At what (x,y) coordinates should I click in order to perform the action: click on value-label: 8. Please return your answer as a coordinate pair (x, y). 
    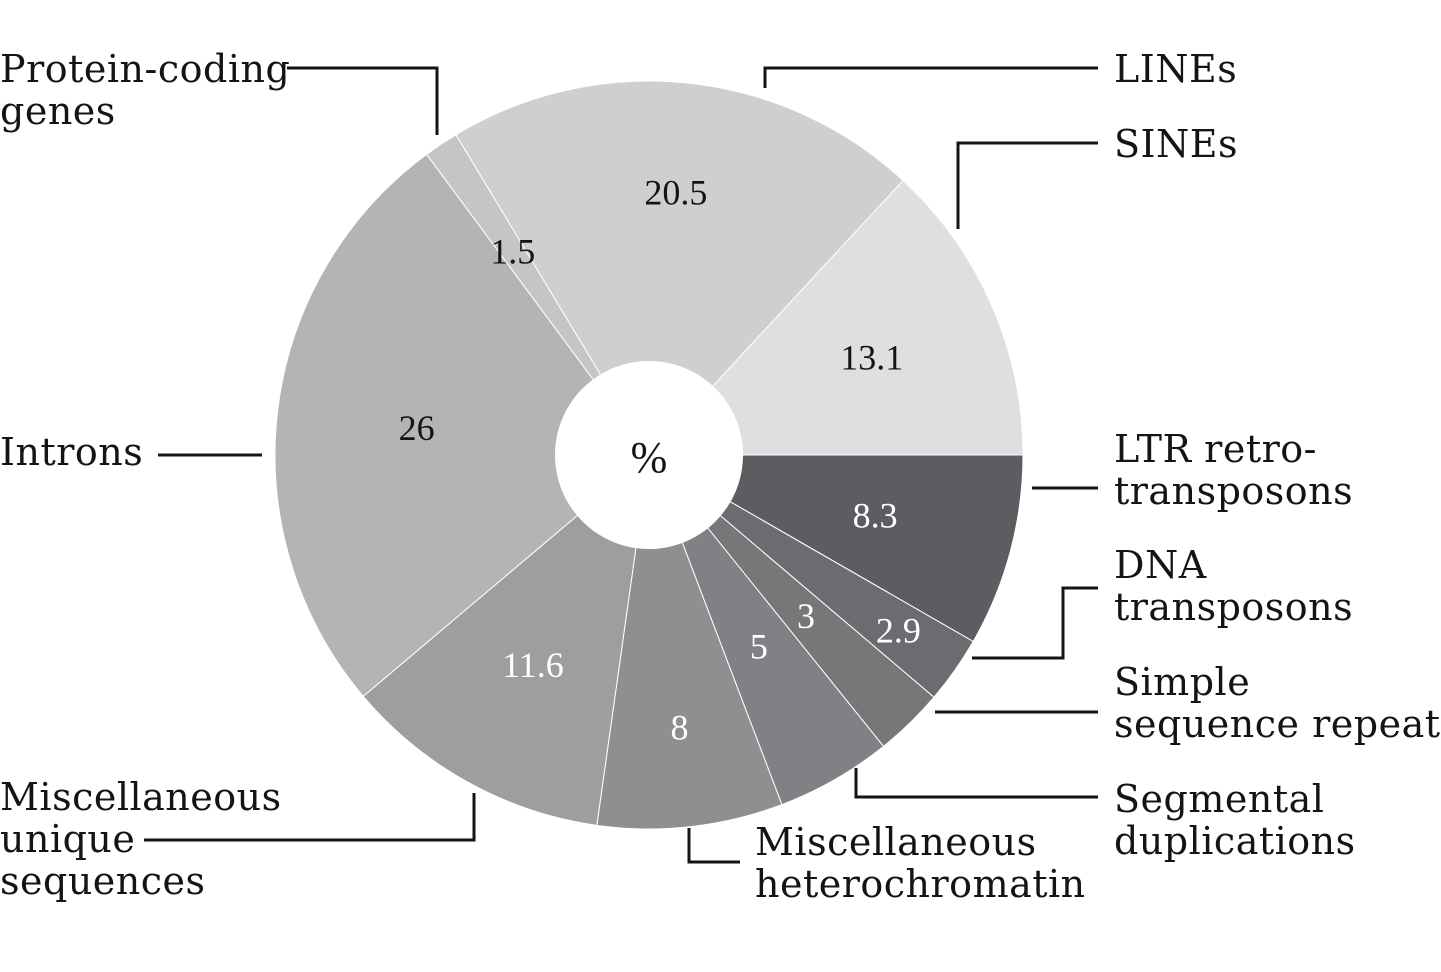
    Looking at the image, I should click on (680, 727).